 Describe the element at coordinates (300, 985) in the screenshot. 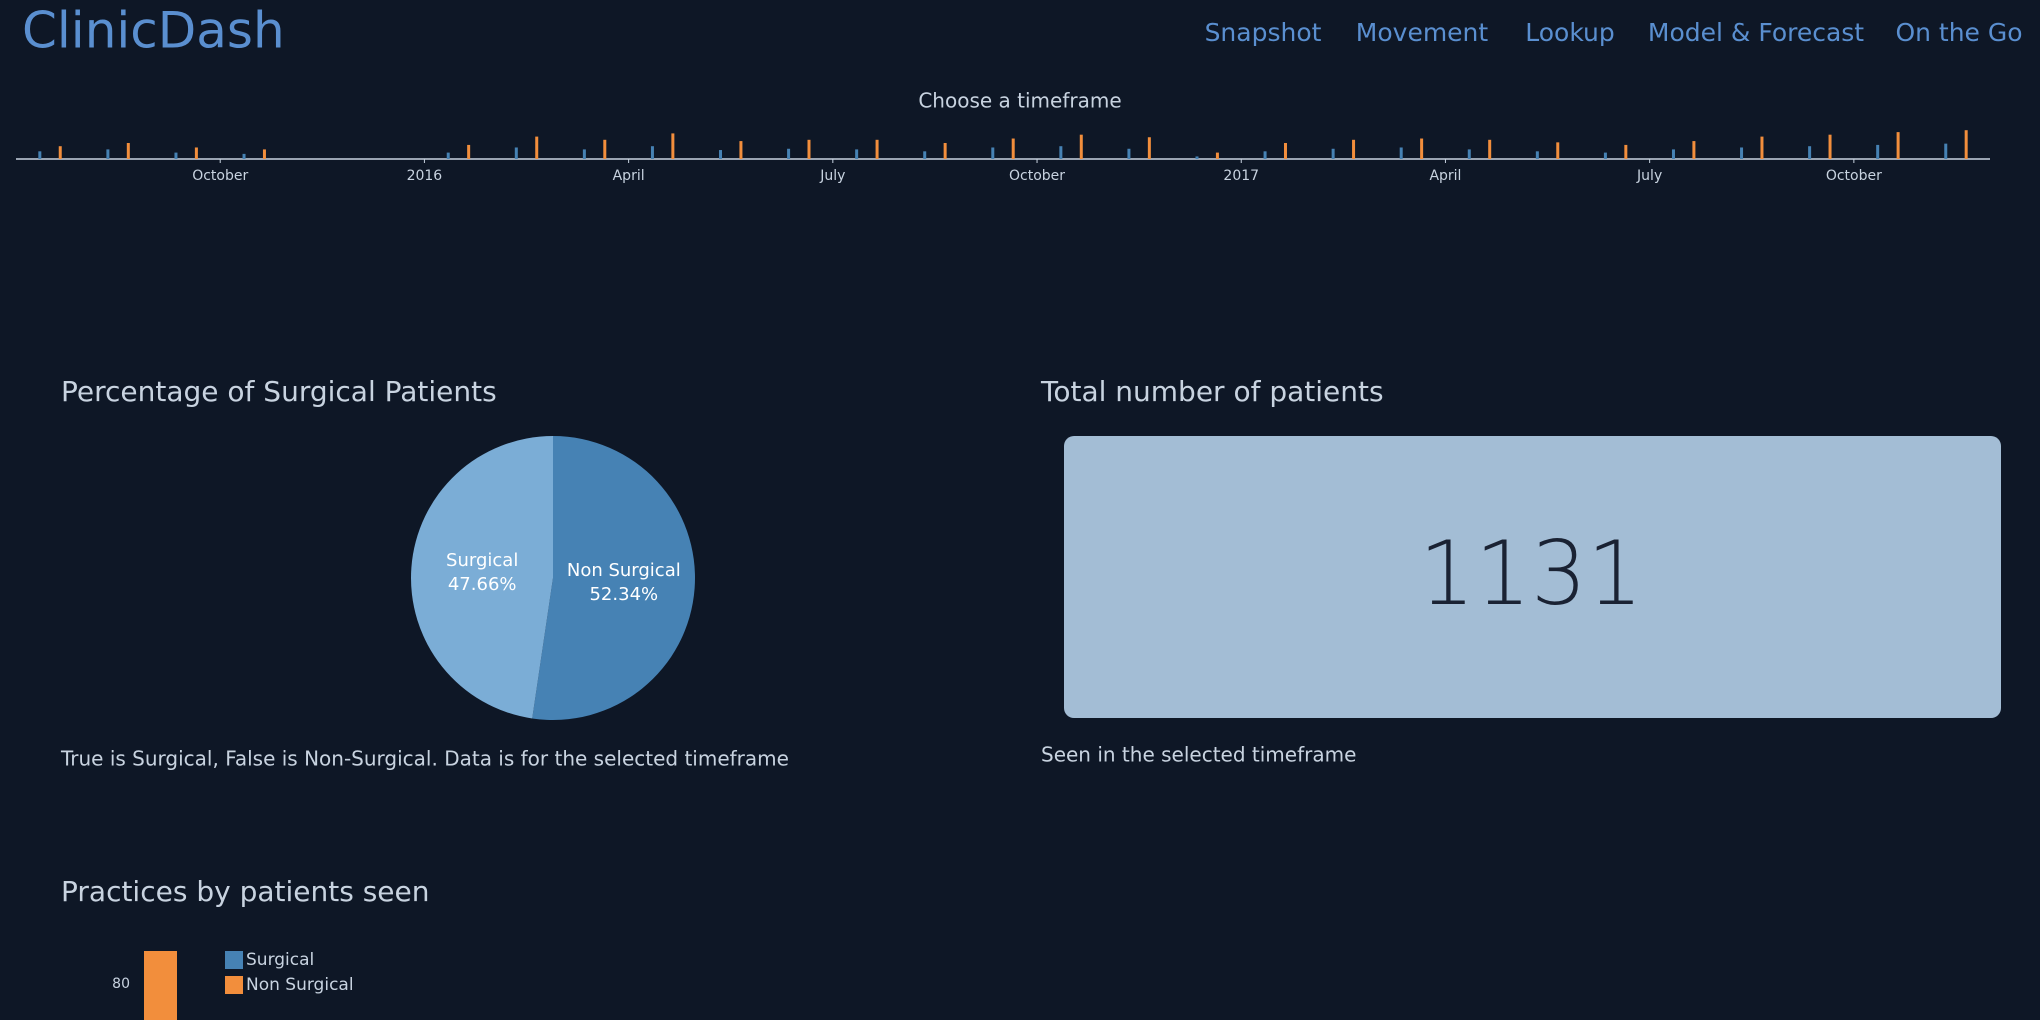

I see `legend-label: Non Surgical` at that location.